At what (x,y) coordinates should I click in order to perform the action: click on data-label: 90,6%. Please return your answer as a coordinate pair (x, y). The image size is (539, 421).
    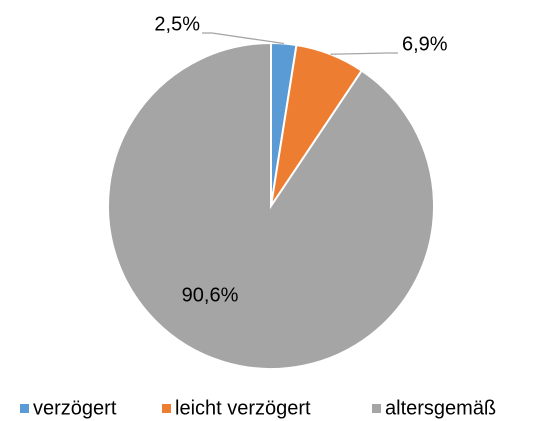
    Looking at the image, I should click on (210, 295).